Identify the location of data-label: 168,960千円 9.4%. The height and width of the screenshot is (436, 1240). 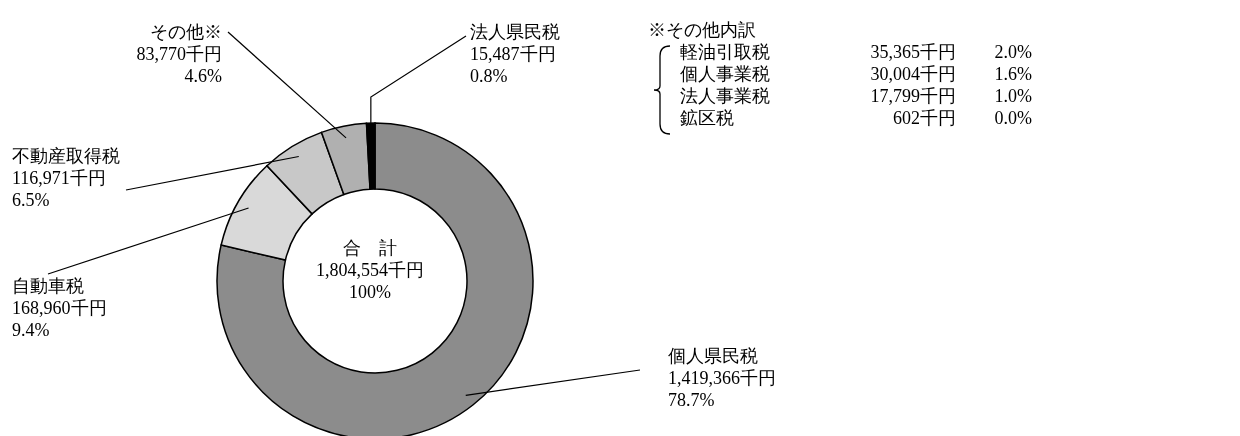
(59, 319).